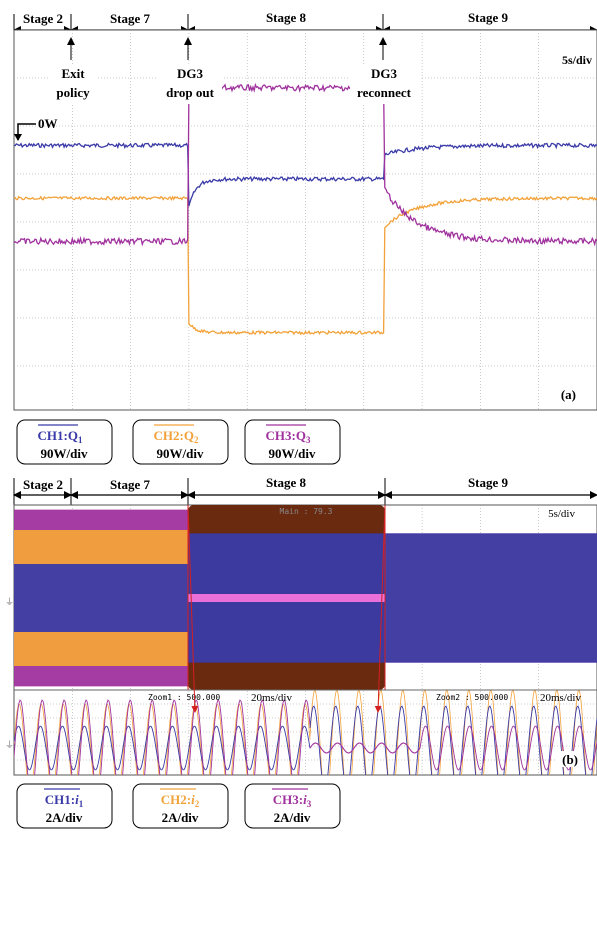  What do you see at coordinates (180, 800) in the screenshot?
I see `channel-name: CH2:i2` at bounding box center [180, 800].